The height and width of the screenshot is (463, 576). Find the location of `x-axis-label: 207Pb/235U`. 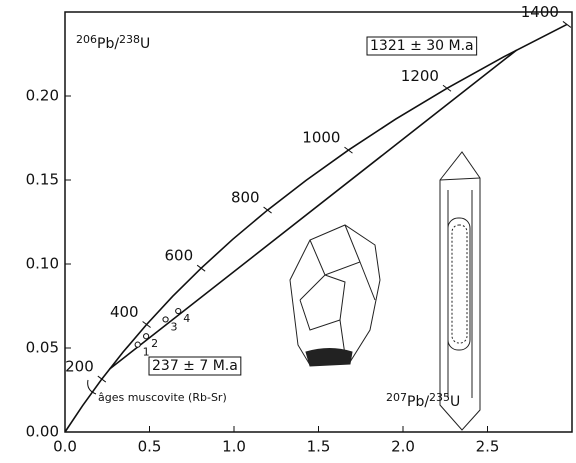

x-axis-label: 207Pb/235U is located at coordinates (423, 400).